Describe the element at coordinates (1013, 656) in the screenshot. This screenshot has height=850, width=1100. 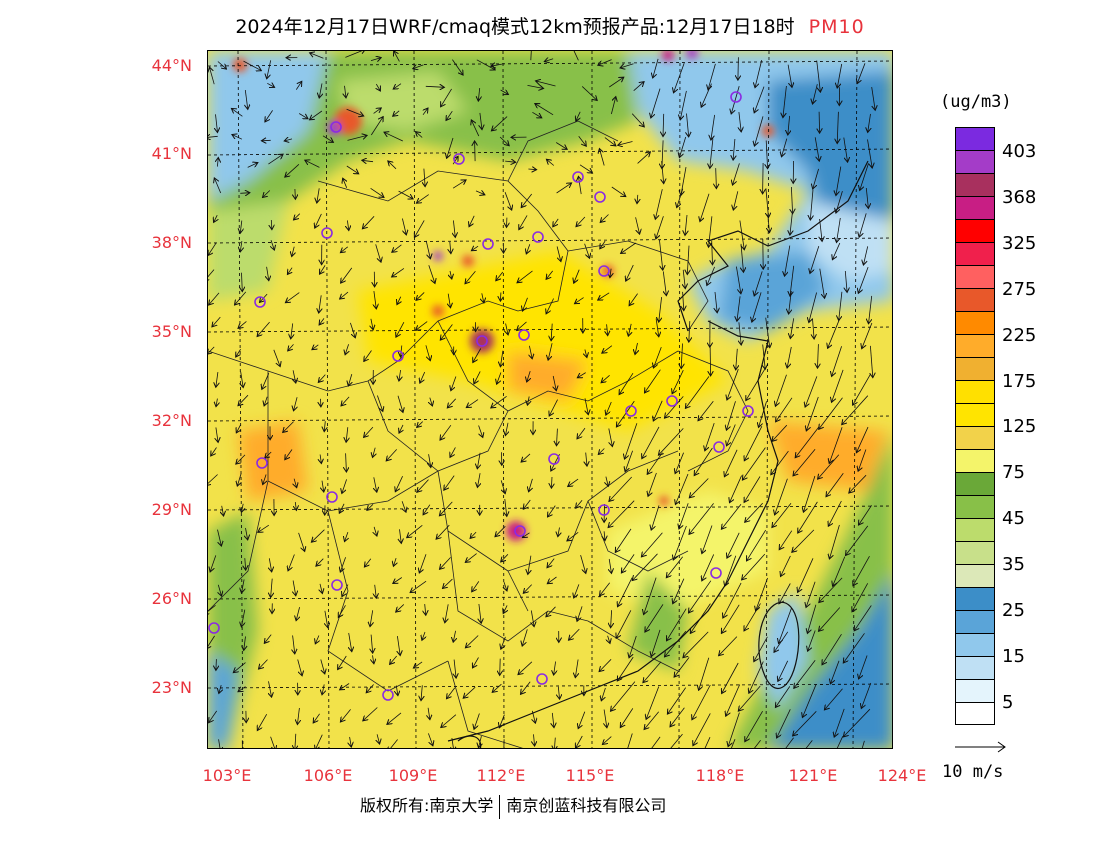
I see `legend-level: 15` at that location.